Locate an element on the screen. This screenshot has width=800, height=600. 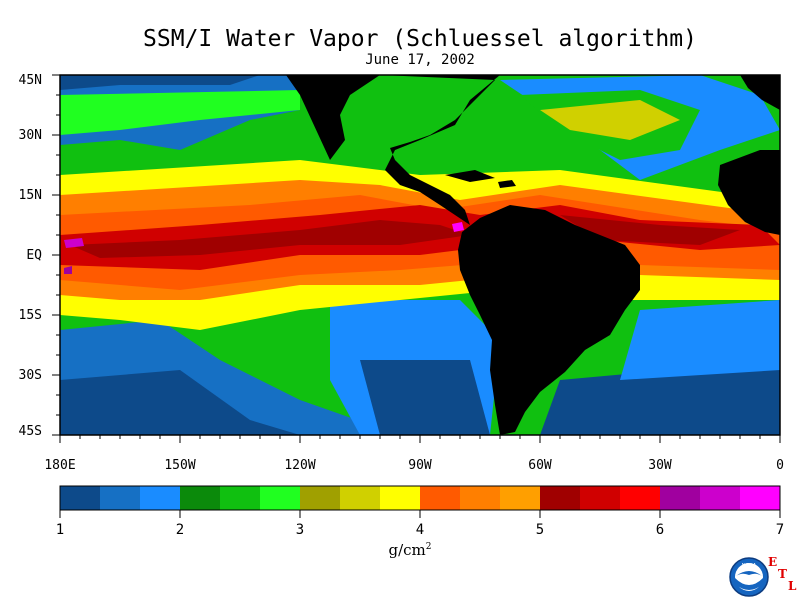
landmass-cuba is located at coordinates (470, 176).